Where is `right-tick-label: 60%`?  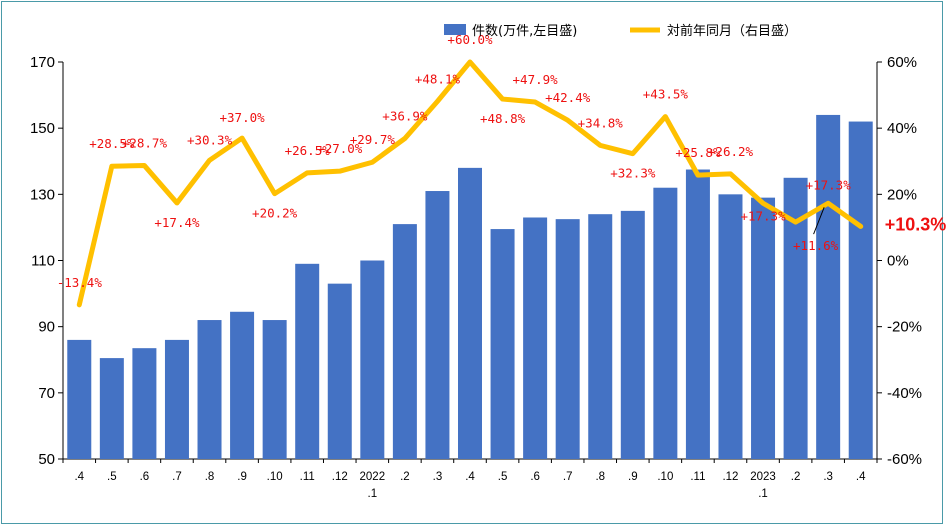
right-tick-label: 60% is located at coordinates (902, 62).